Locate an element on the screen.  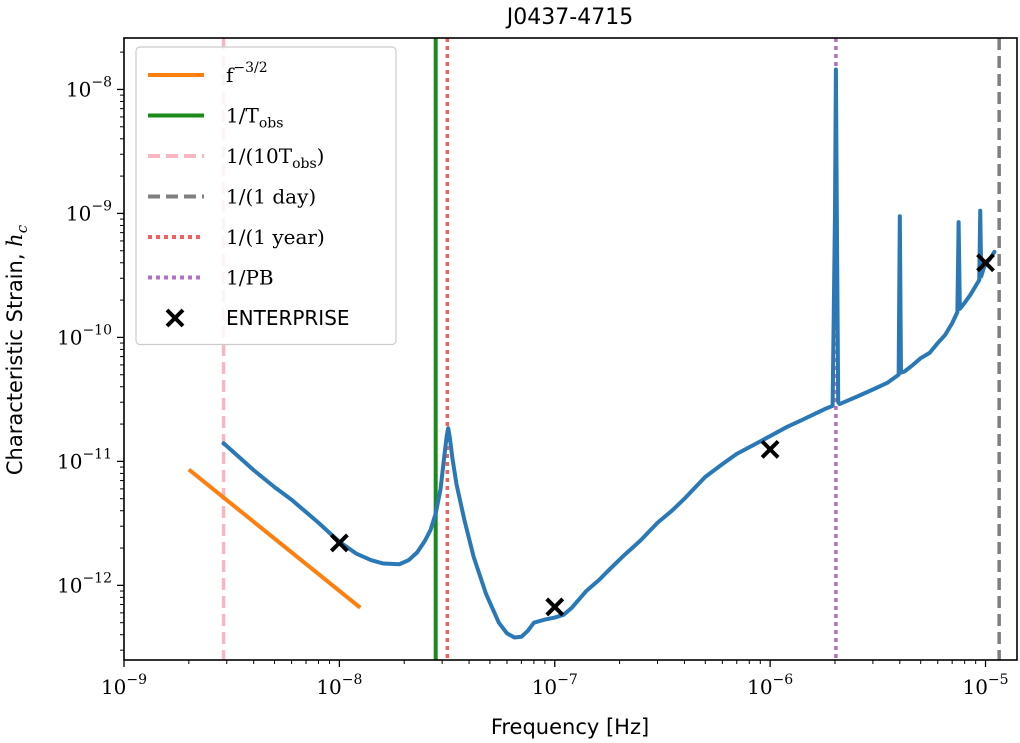
legend-label-pb: 1/PB is located at coordinates (250, 278).